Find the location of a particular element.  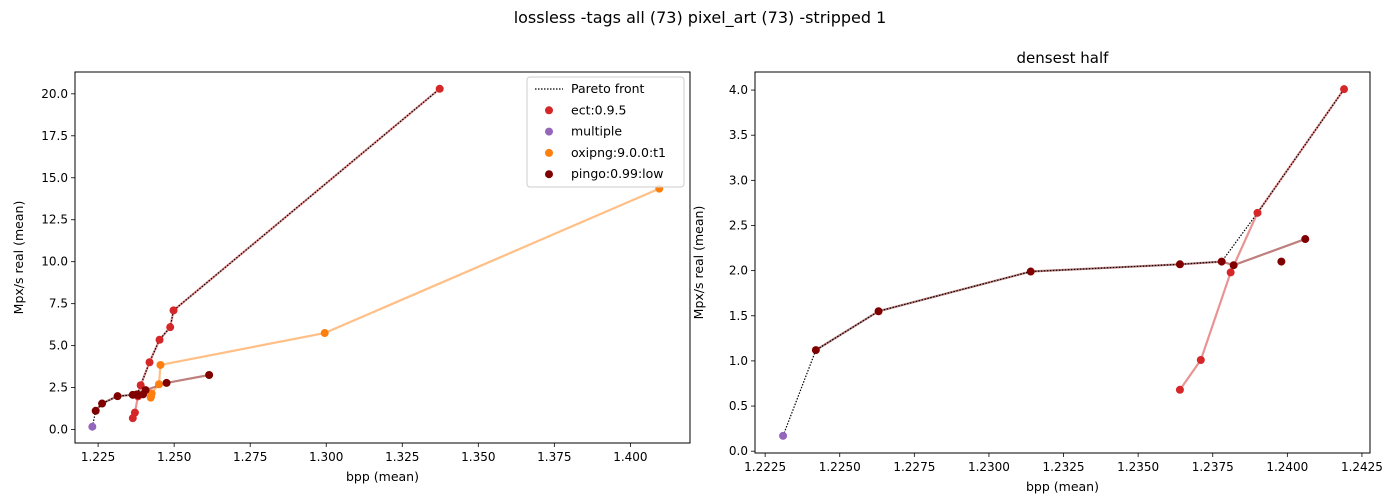

x-tick-label: 1.2250 is located at coordinates (840, 467).